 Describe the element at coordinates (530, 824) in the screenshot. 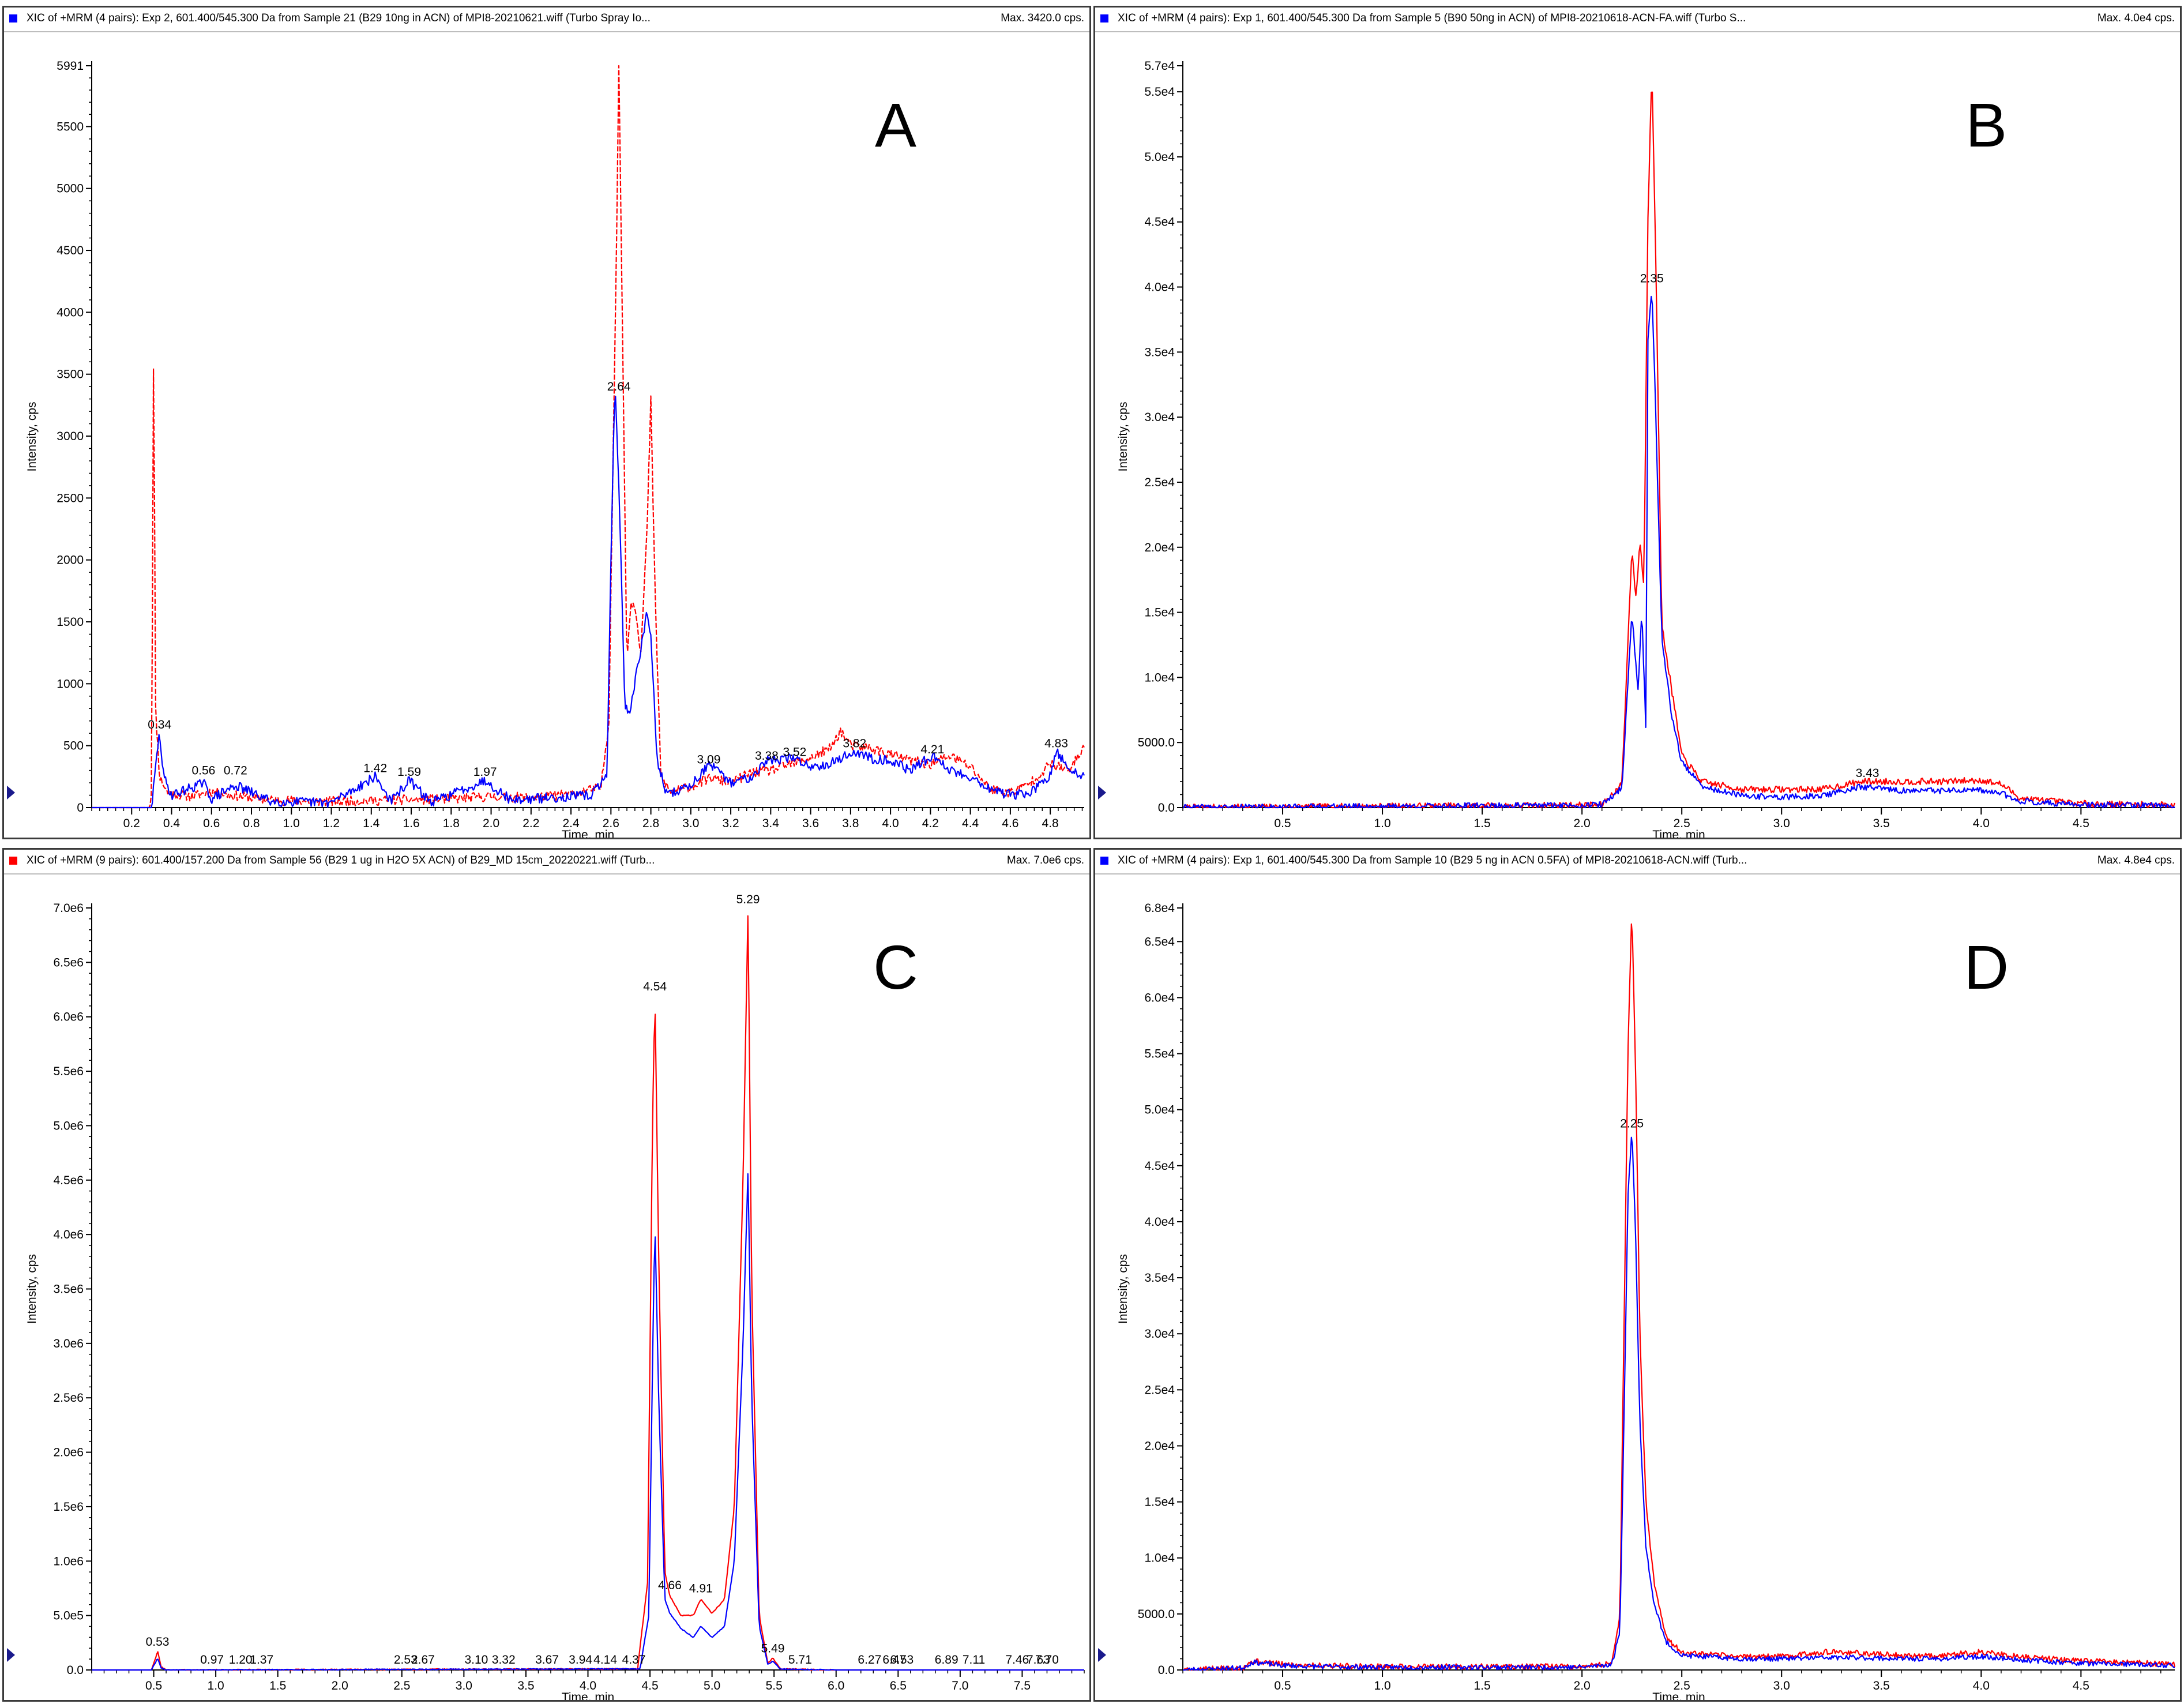

I see `x-tick-label: 2.2` at that location.